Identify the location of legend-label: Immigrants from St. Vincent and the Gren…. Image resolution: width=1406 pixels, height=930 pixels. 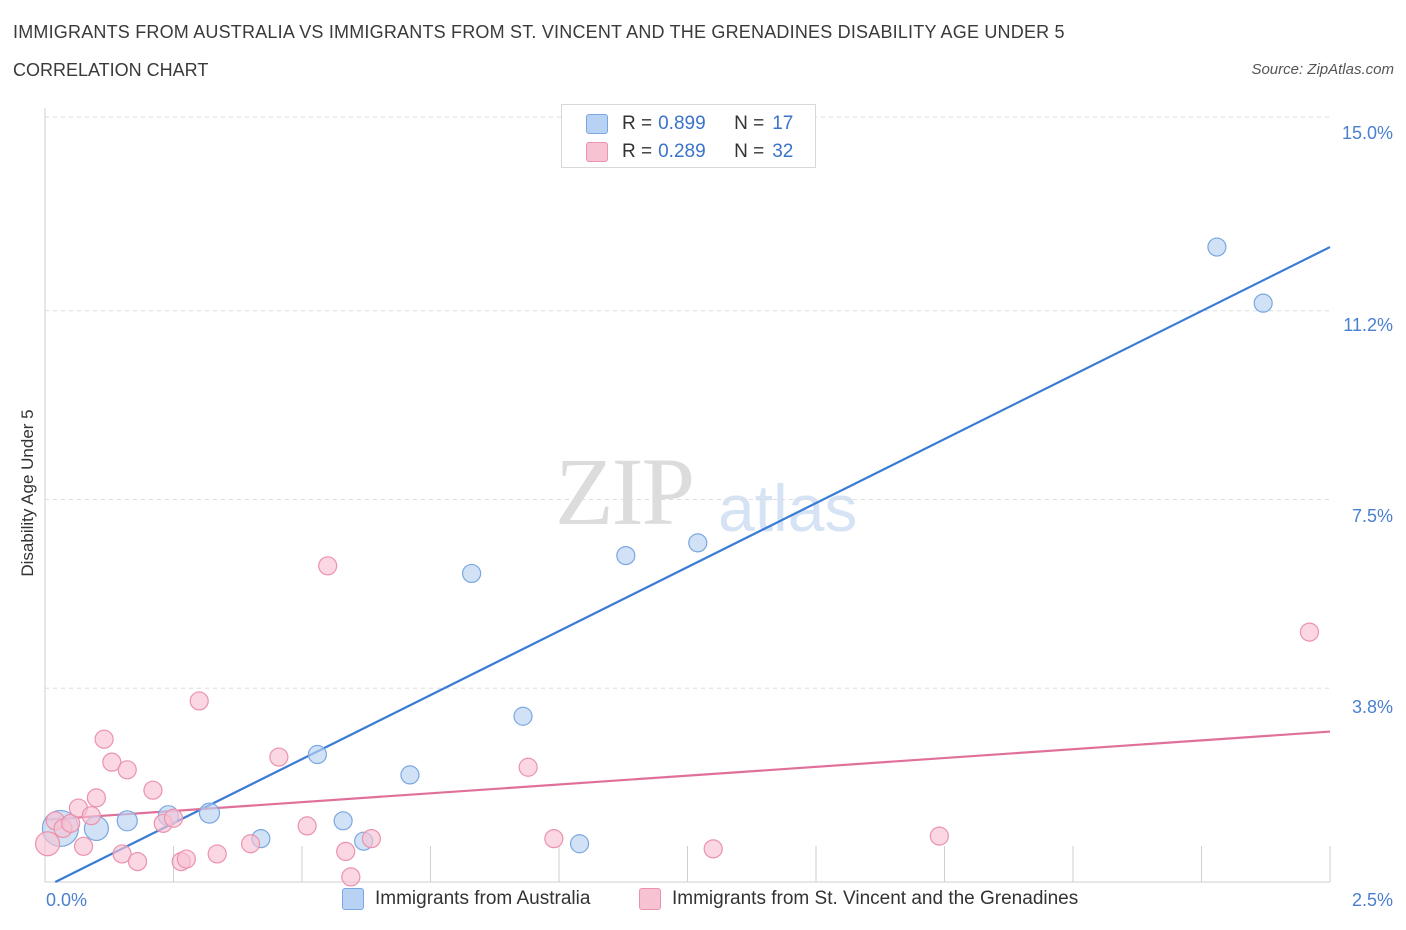
(875, 898).